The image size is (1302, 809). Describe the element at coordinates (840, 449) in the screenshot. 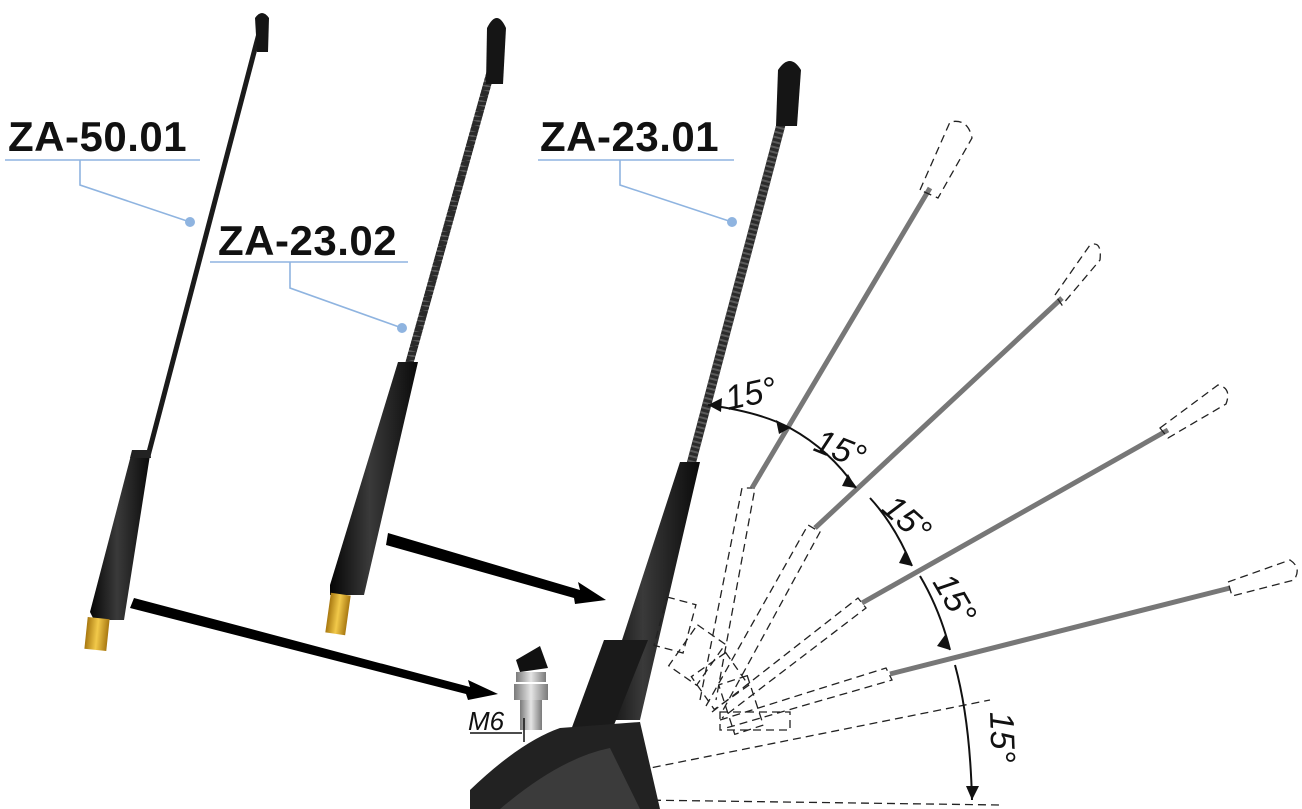

I see `angle-label-2: 15°` at that location.